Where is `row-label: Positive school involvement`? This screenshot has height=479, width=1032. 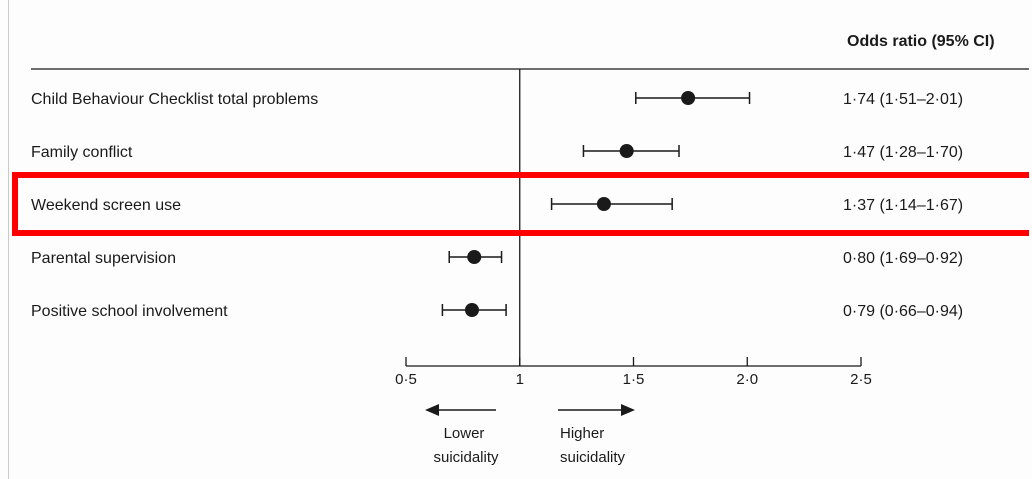 row-label: Positive school involvement is located at coordinates (129, 311).